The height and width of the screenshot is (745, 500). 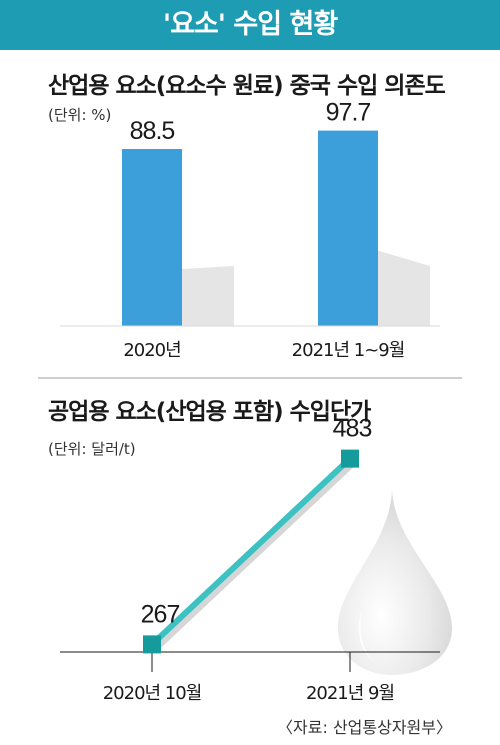 What do you see at coordinates (254, 556) in the screenshot?
I see `line-shadow` at bounding box center [254, 556].